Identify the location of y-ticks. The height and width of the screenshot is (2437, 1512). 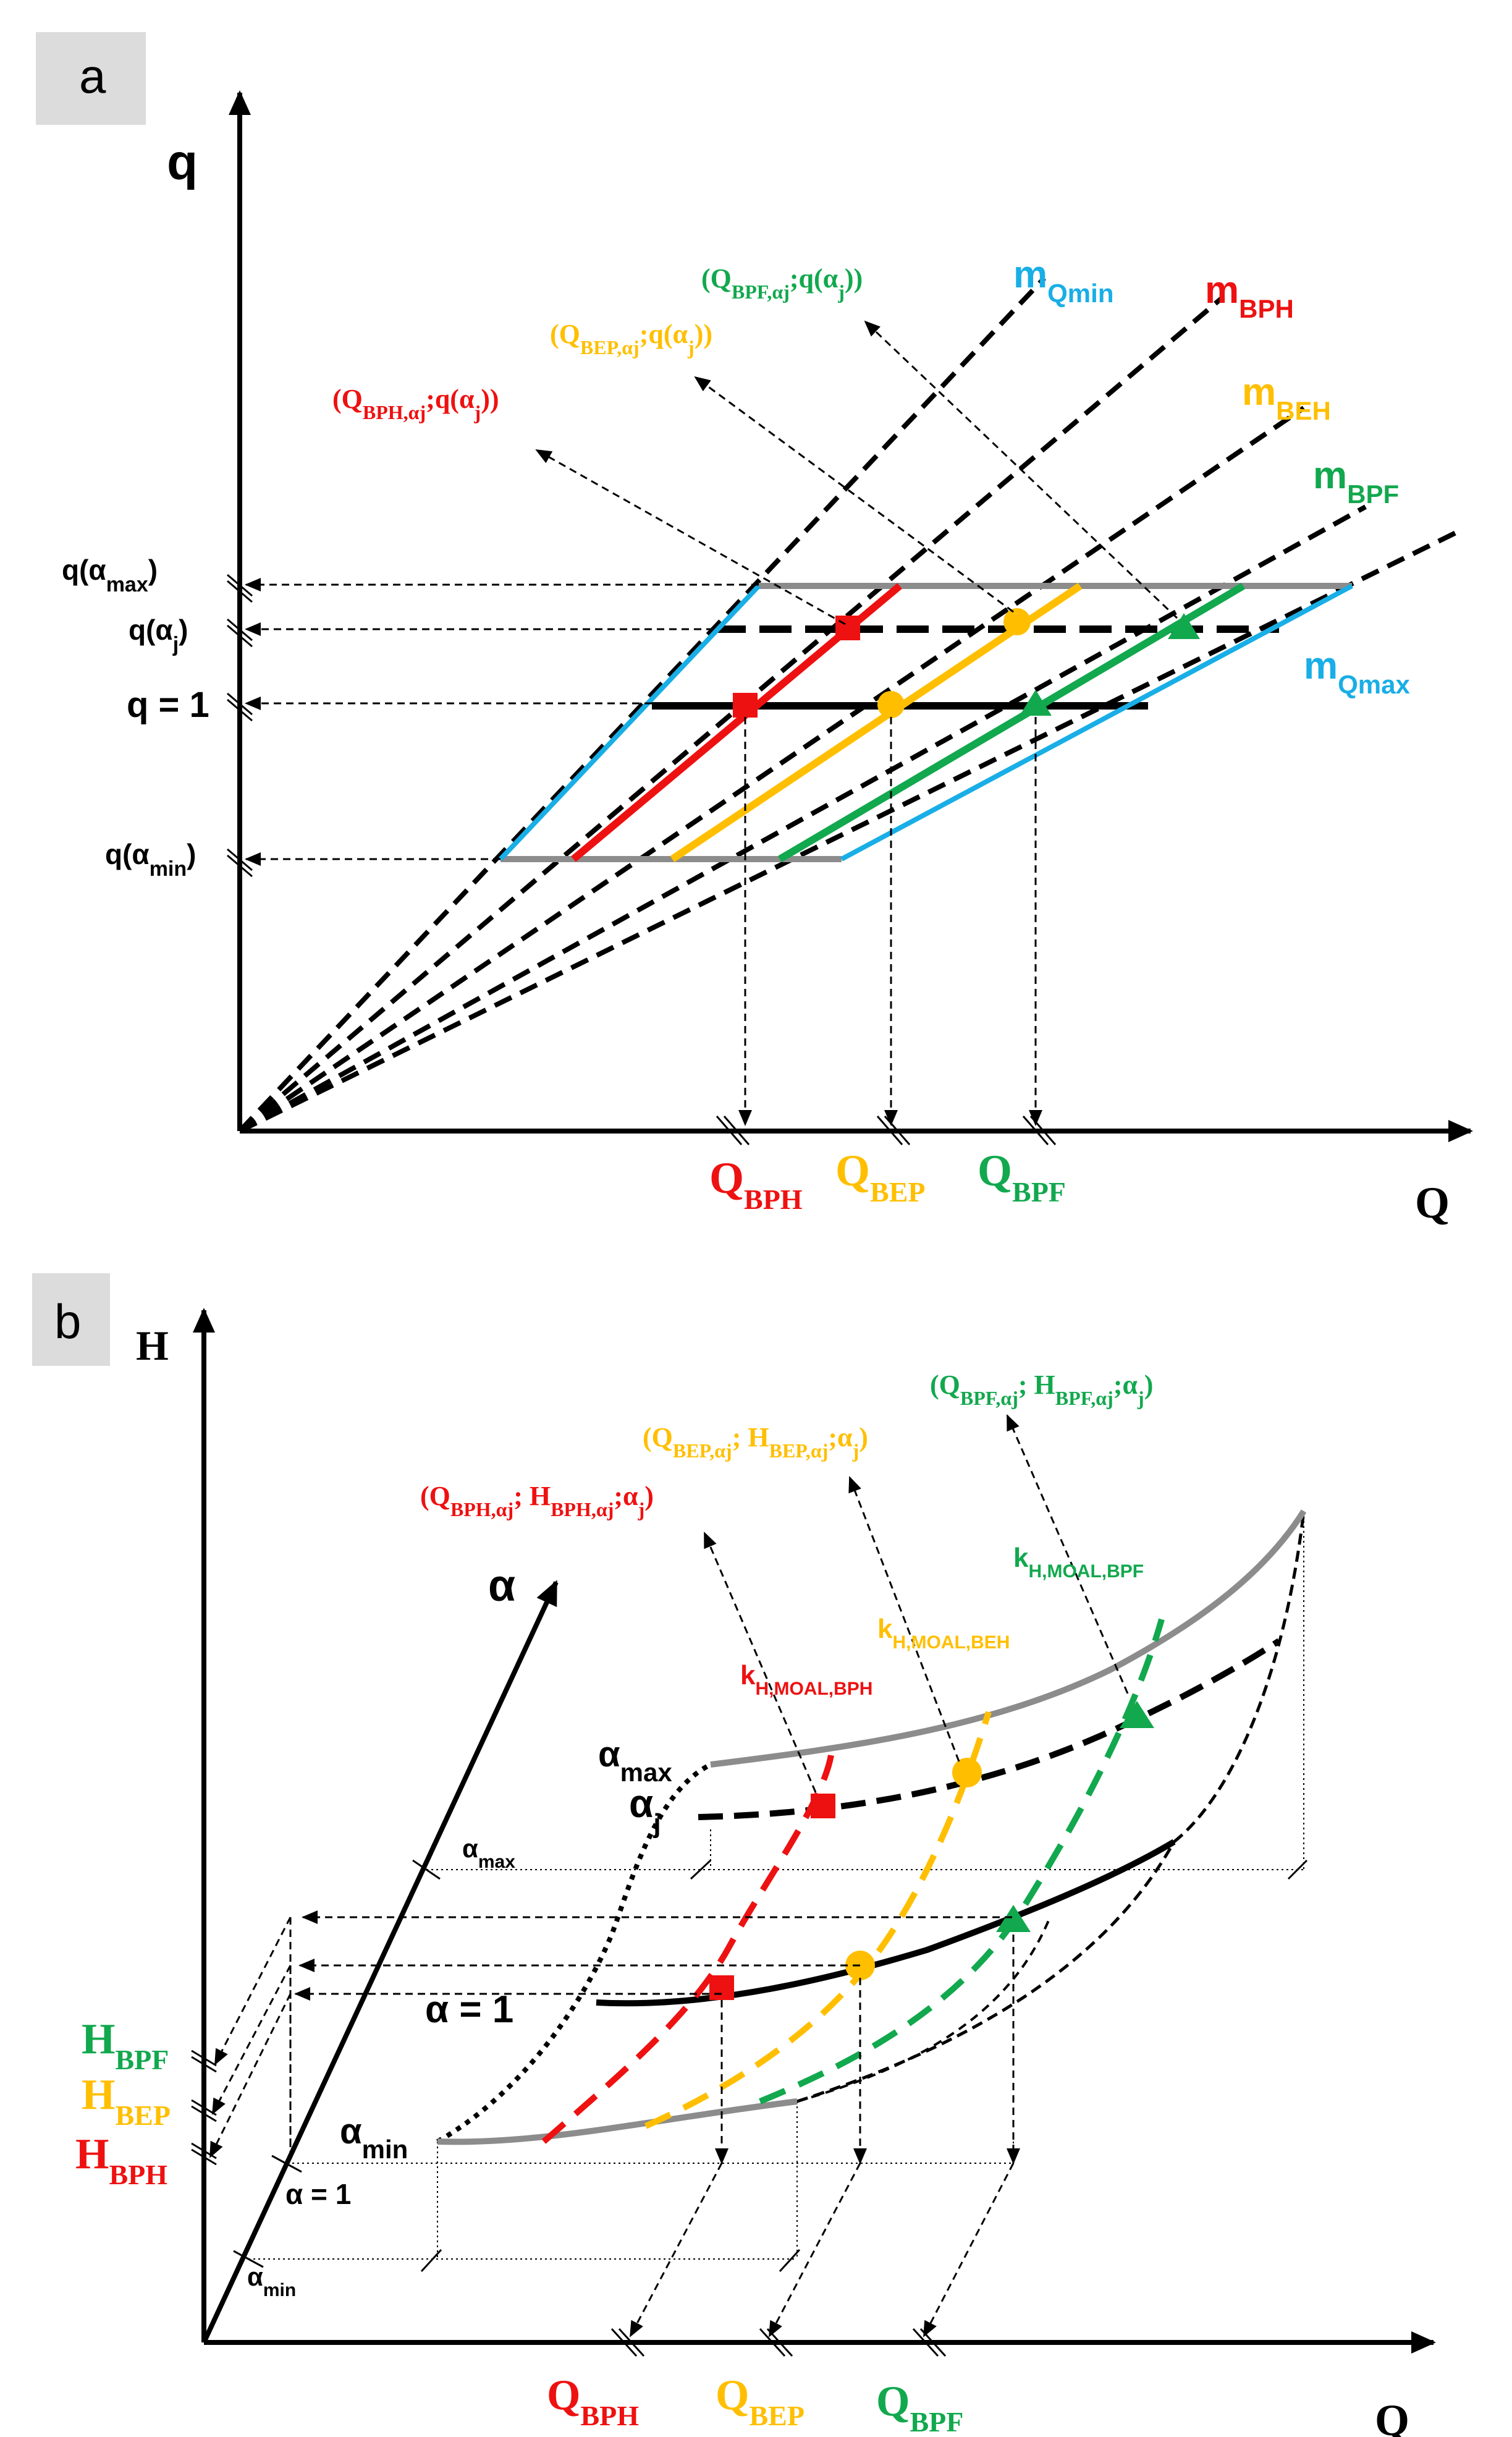
(240, 726).